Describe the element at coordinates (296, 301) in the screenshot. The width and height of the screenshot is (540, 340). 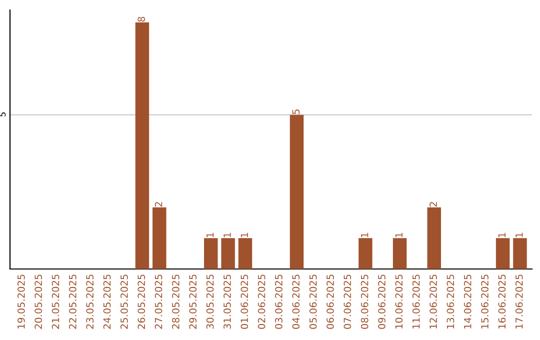
I see `x-tick-label: 04.06.2025` at that location.